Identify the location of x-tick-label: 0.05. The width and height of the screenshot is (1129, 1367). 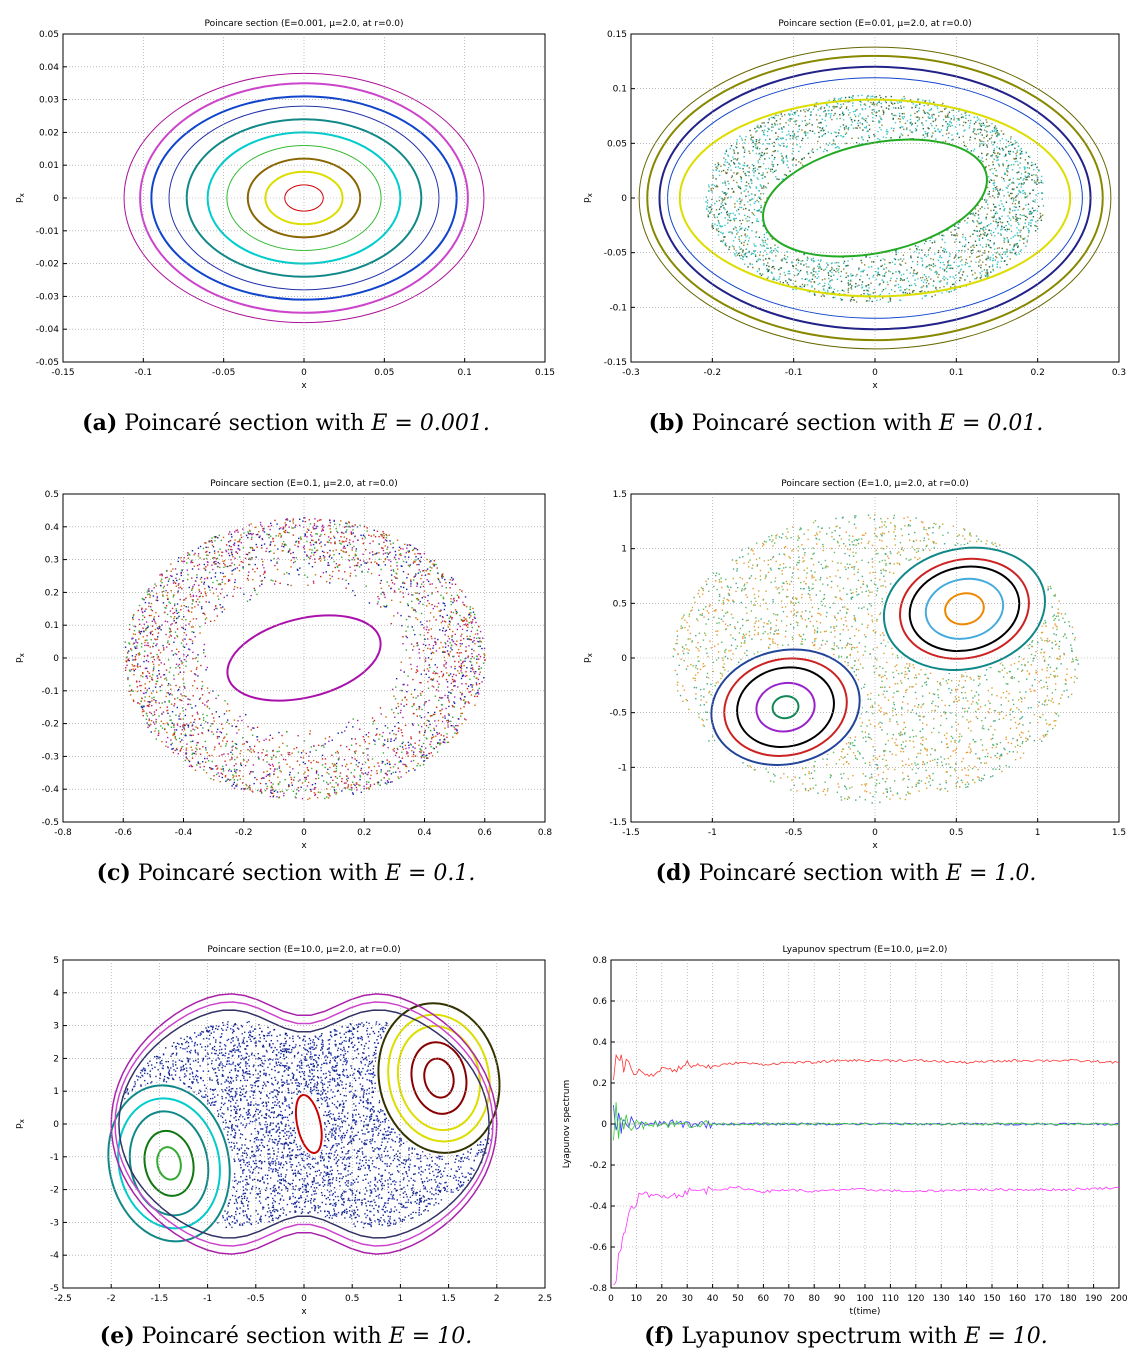
(384, 373).